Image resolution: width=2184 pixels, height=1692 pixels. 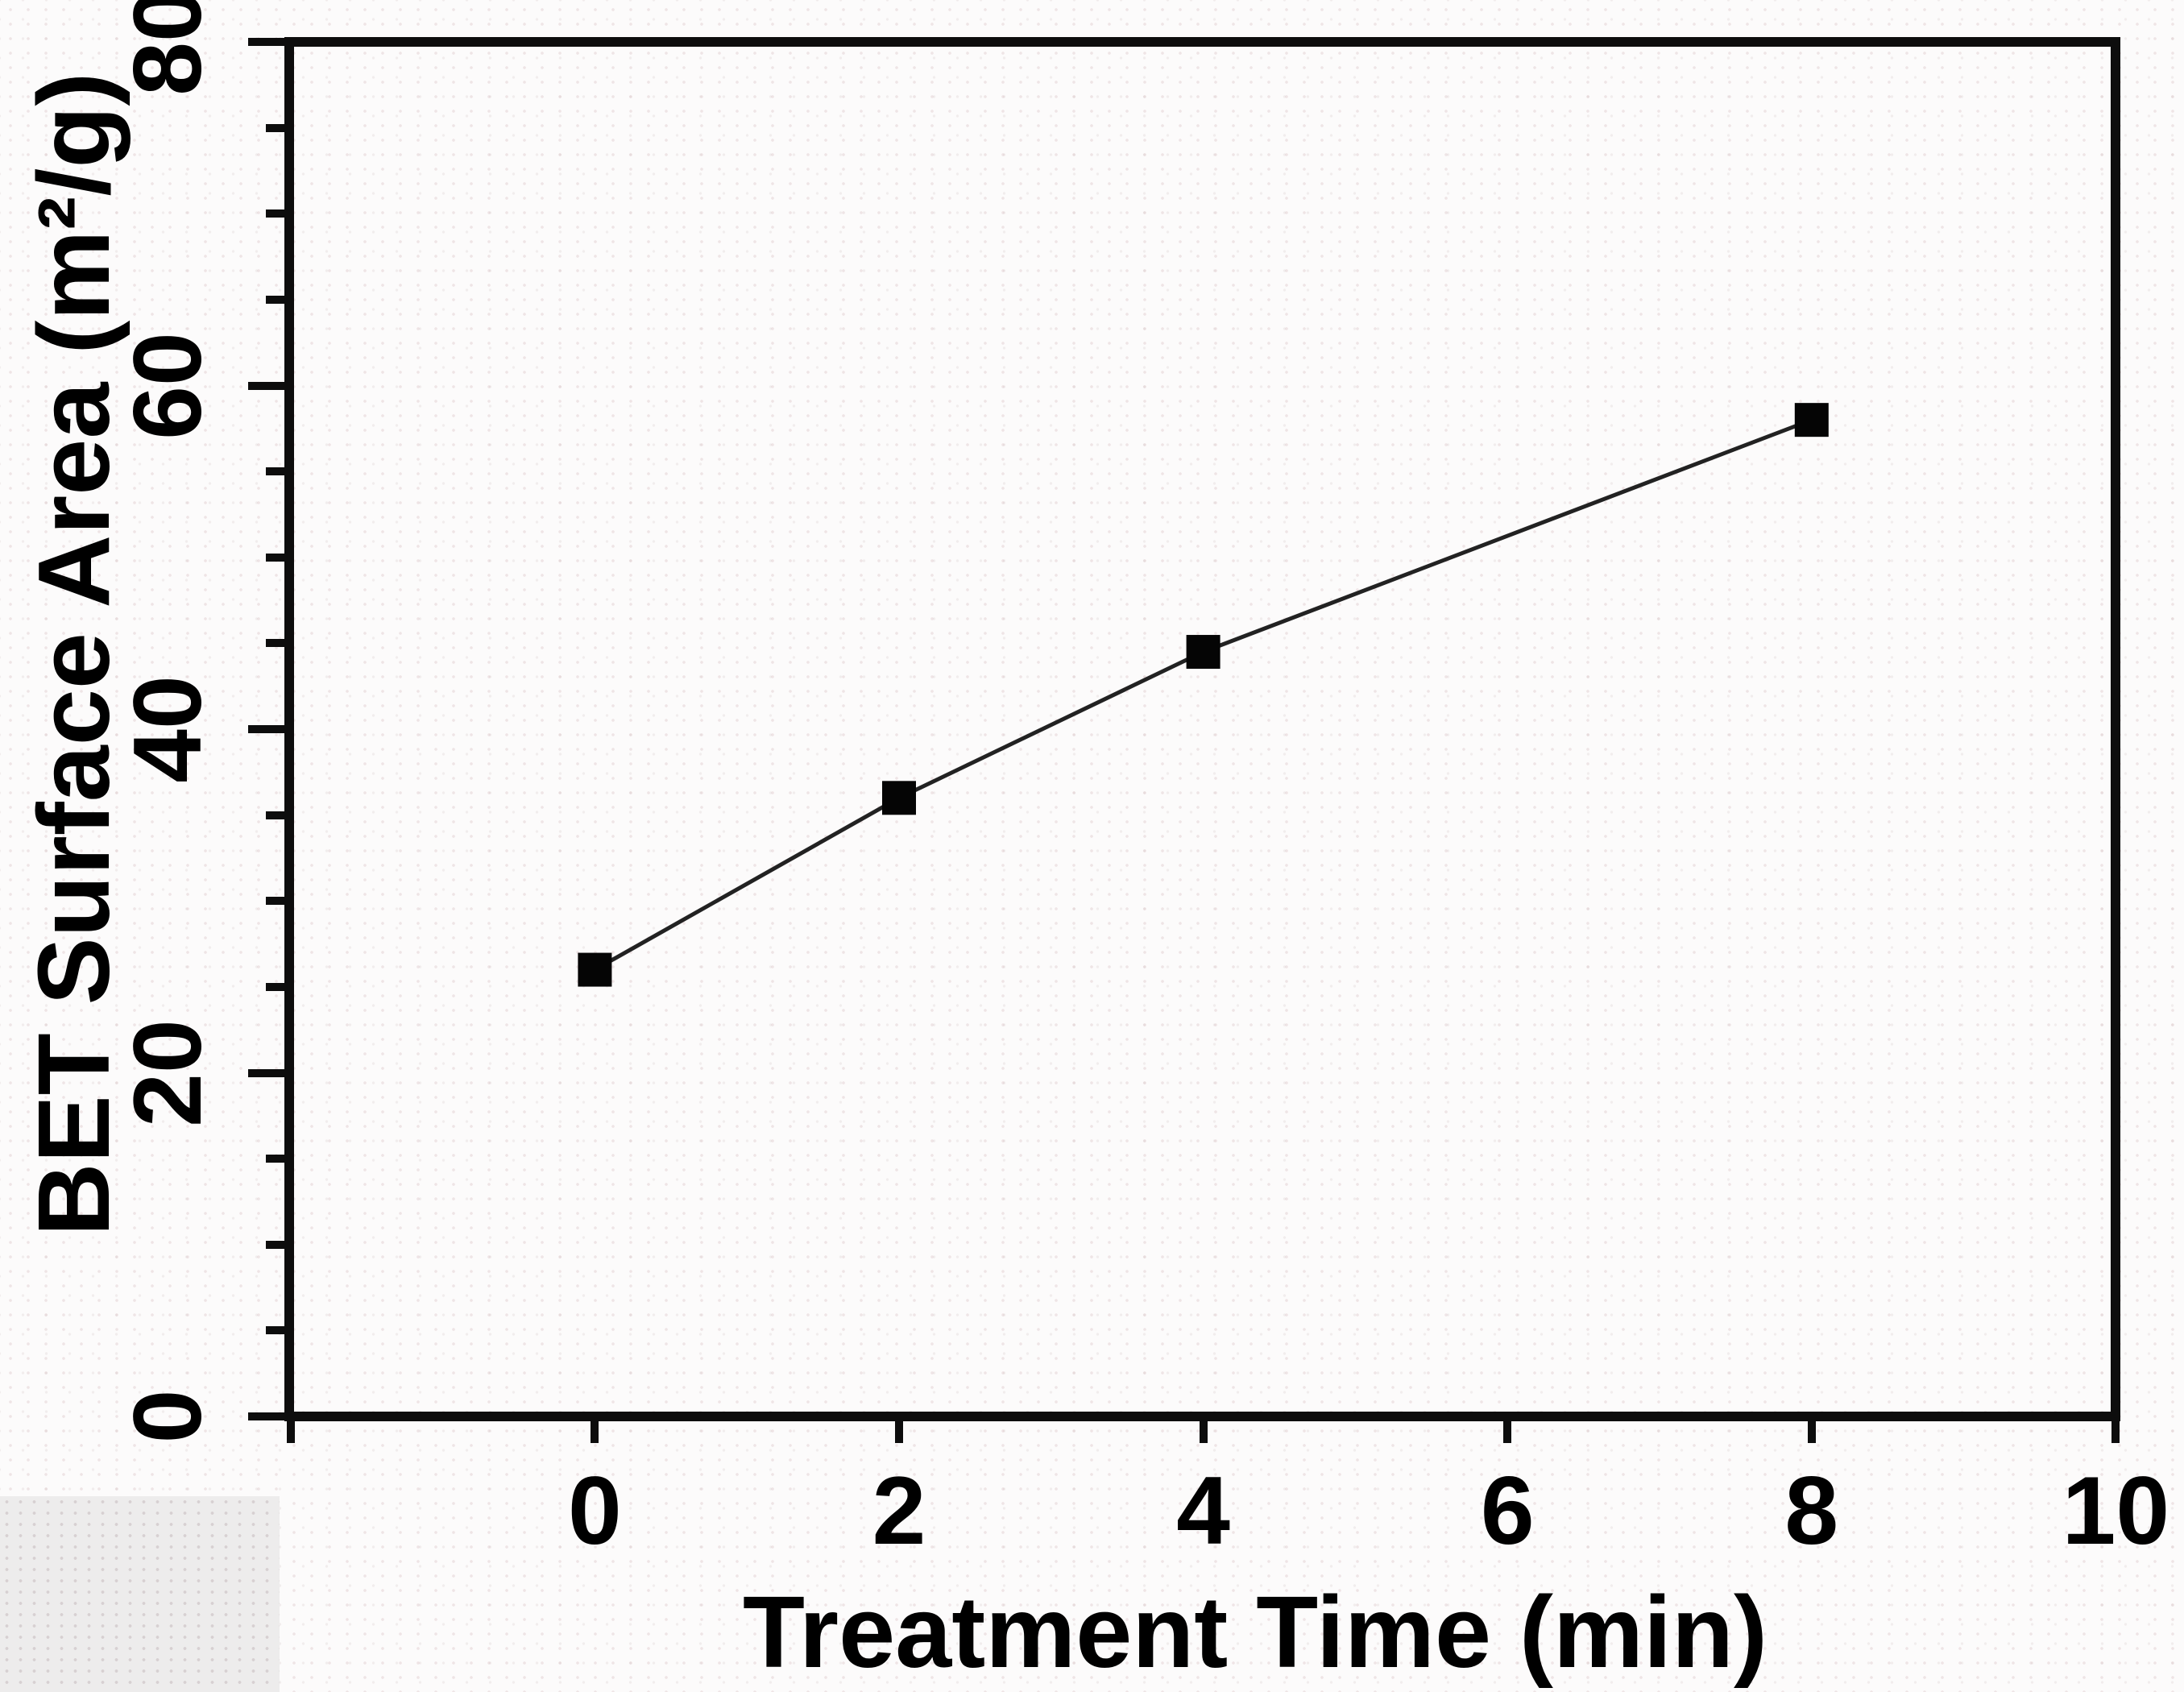 I want to click on x-tick-label: 4, so click(x=1203, y=1511).